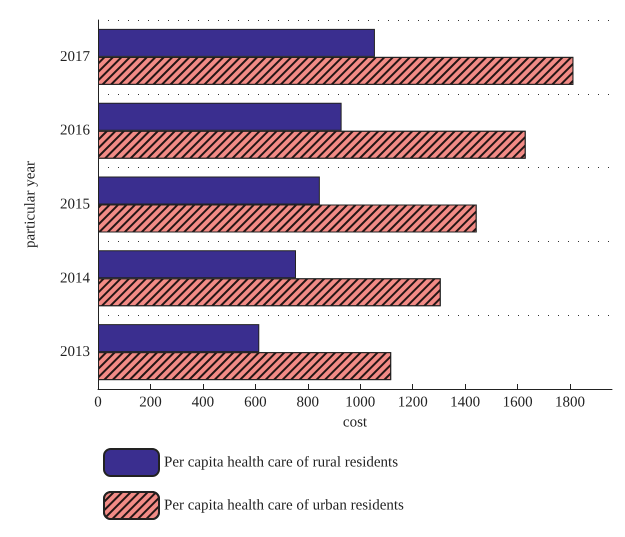  What do you see at coordinates (517, 402) in the screenshot?
I see `x-tick-label: 1600` at bounding box center [517, 402].